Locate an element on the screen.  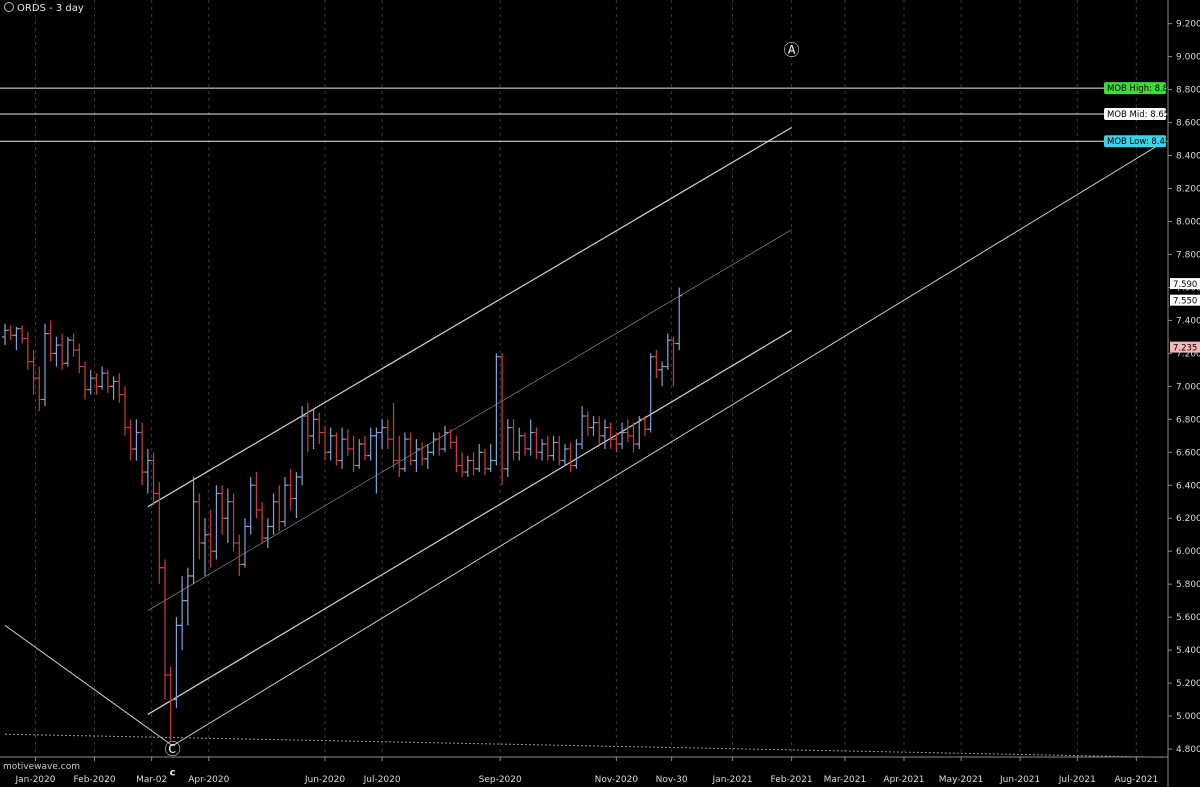
price-label-box is located at coordinates (1185, 347).